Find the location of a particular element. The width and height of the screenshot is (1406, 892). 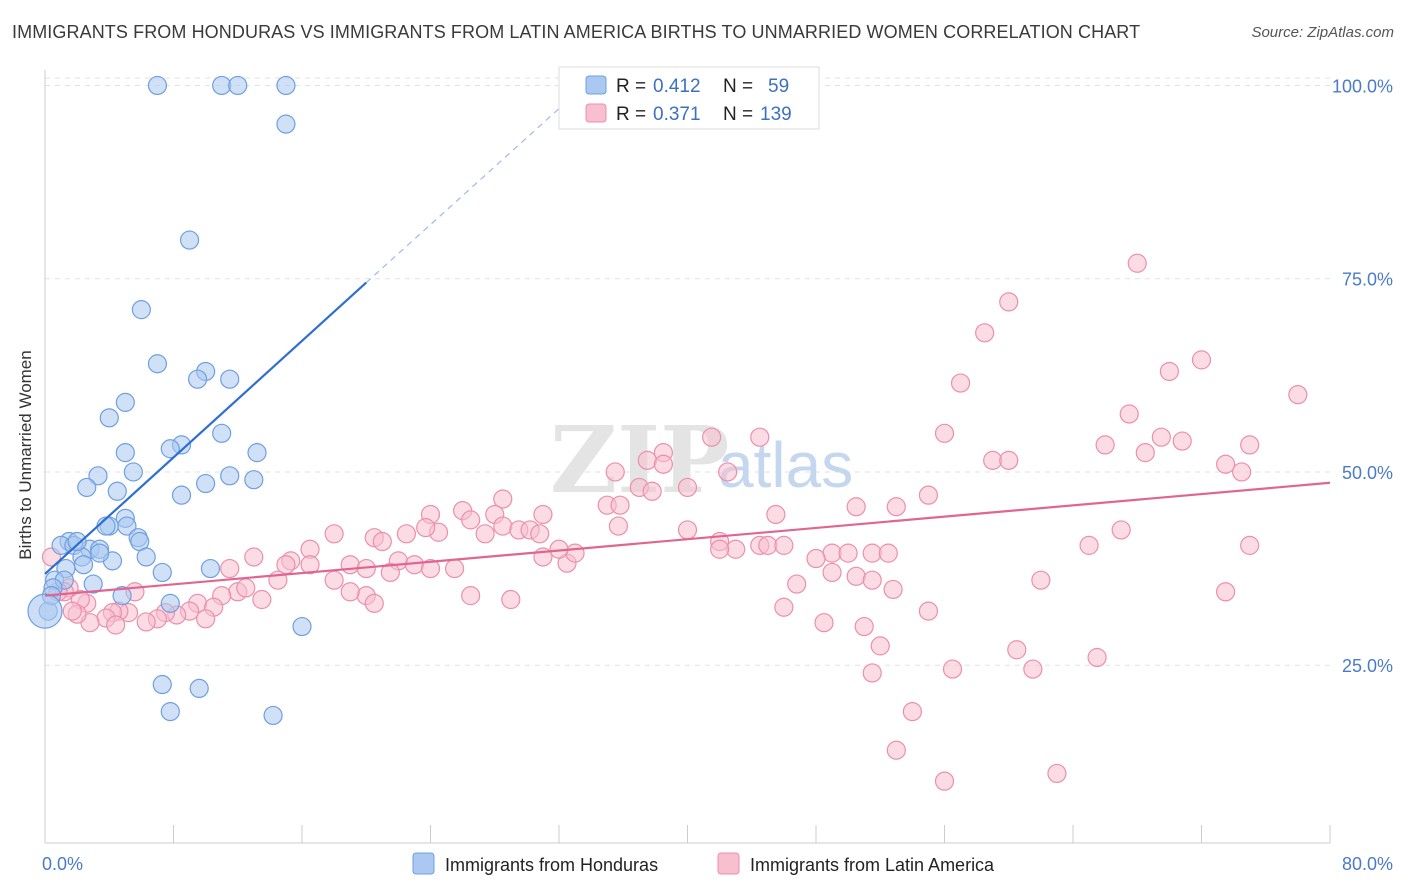

source-label: Source: ZipAtlas.com is located at coordinates (1322, 32).